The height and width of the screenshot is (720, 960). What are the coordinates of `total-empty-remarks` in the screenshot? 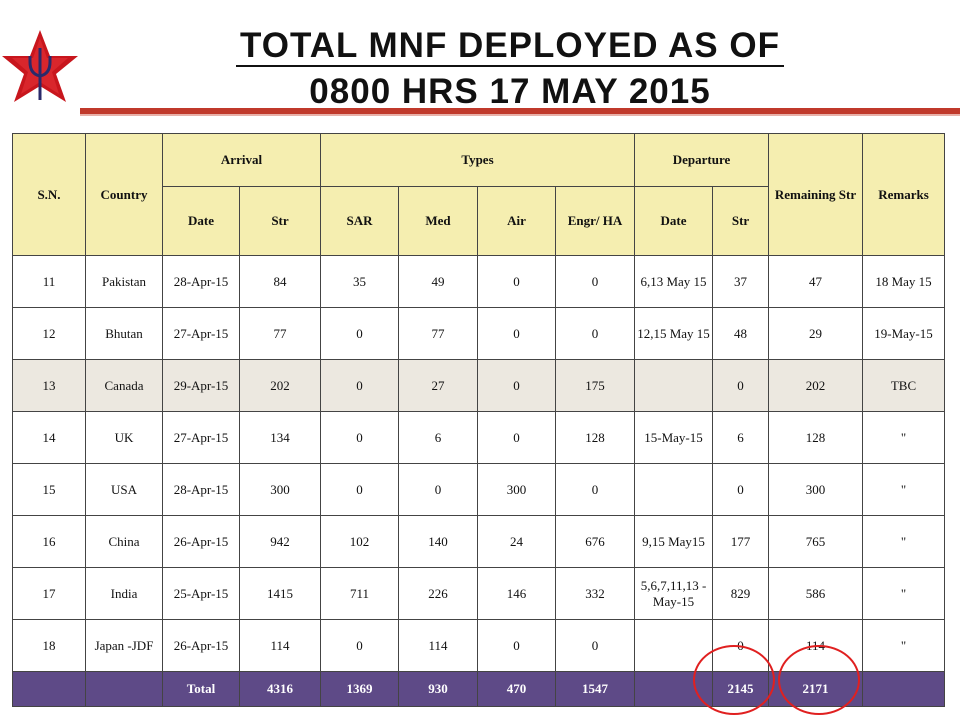 It's located at (904, 689).